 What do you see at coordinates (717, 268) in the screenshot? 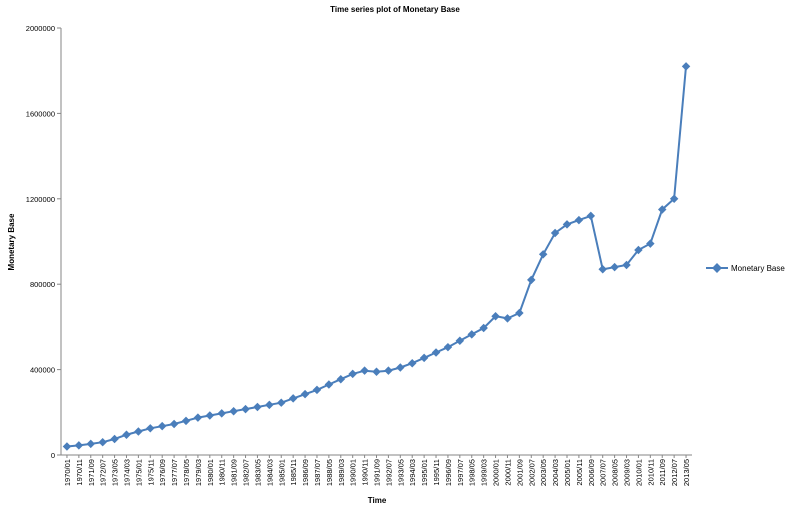
I see `legend-marker` at bounding box center [717, 268].